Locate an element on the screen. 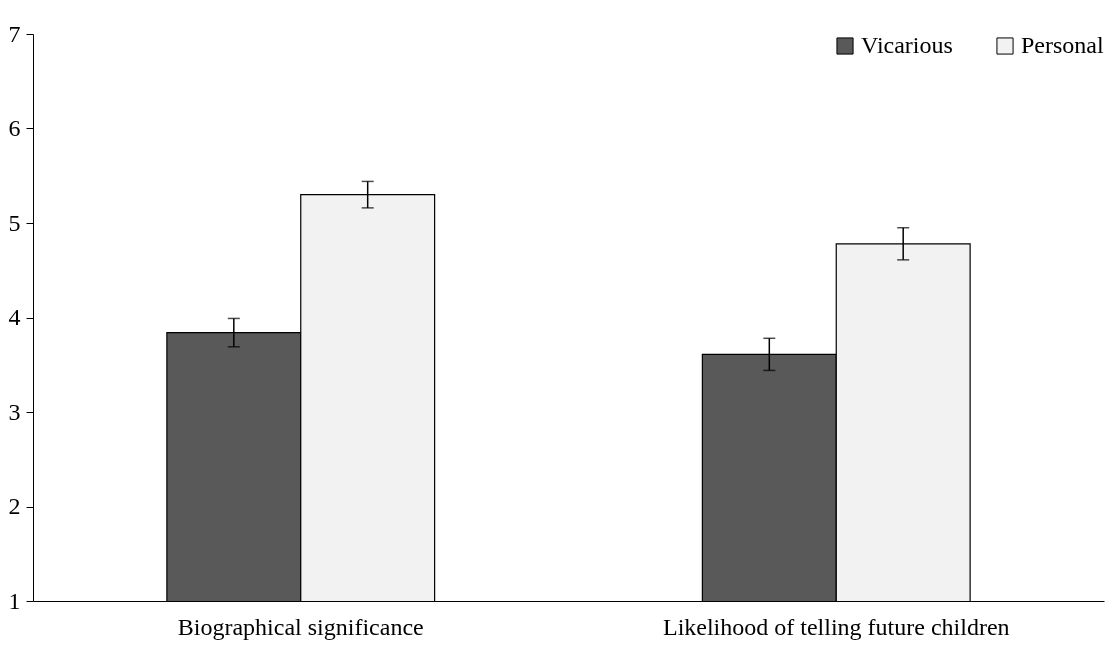 The width and height of the screenshot is (1110, 653). y-tick-label: 6 is located at coordinates (14, 128).